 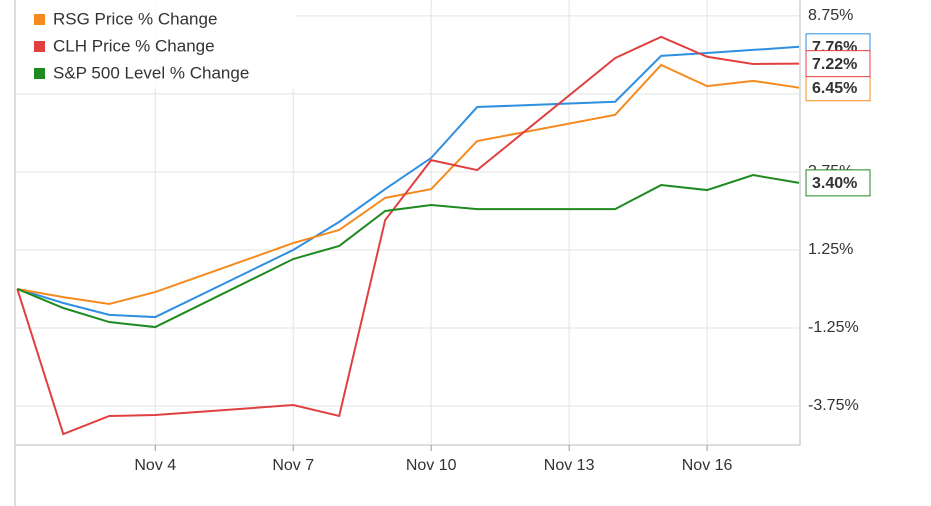 I want to click on legend-label: S&P 500 Level % Change, so click(x=151, y=72).